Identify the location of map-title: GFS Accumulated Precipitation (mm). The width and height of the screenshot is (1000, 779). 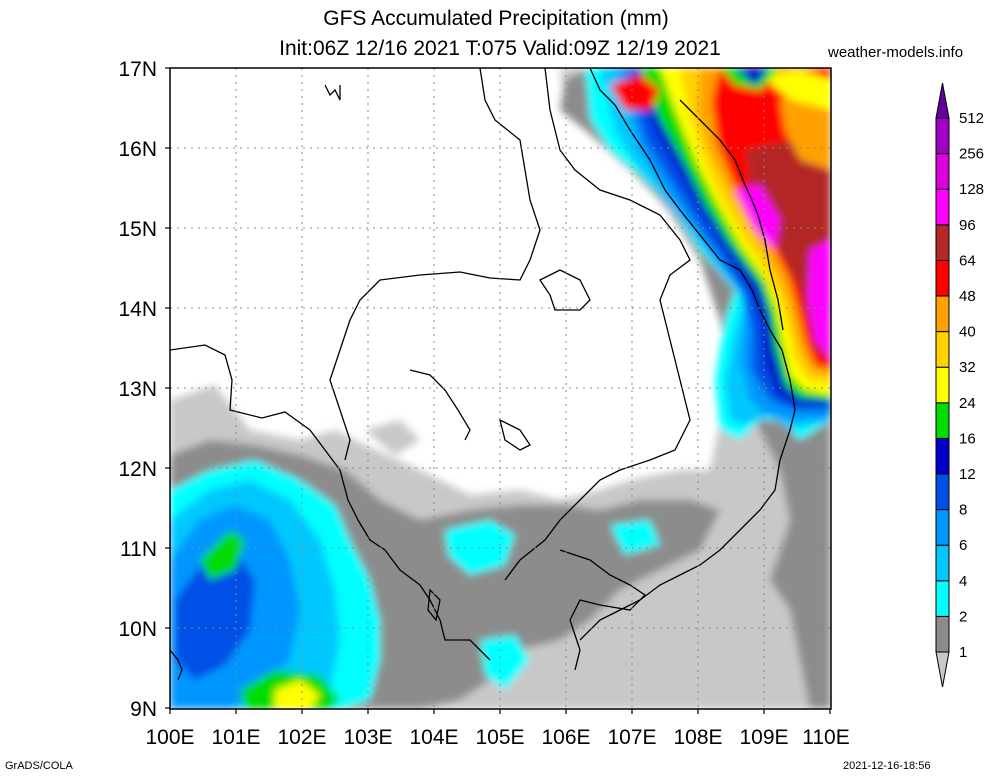
(496, 18).